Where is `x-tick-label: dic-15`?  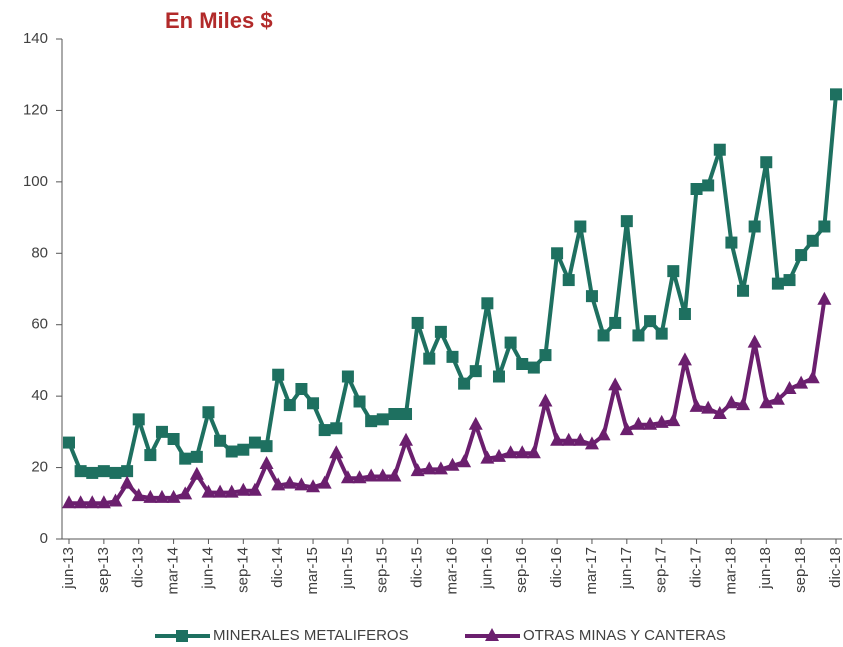 x-tick-label: dic-15 is located at coordinates (417, 567).